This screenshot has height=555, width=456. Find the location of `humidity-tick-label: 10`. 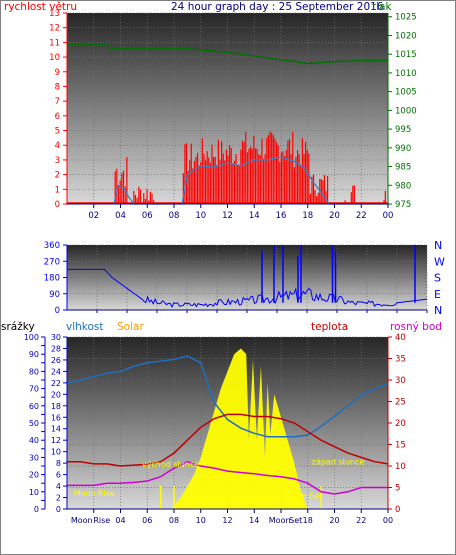

humidity-tick-label: 10 is located at coordinates (34, 492).